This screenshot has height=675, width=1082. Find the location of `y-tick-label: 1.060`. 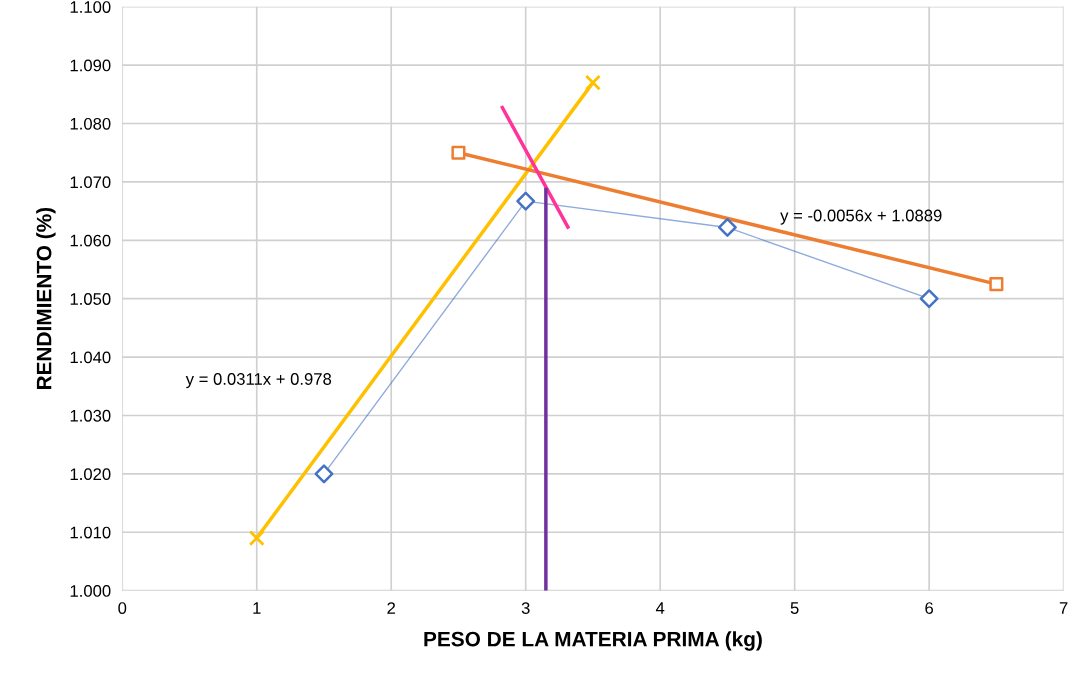

y-tick-label: 1.060 is located at coordinates (90, 240).